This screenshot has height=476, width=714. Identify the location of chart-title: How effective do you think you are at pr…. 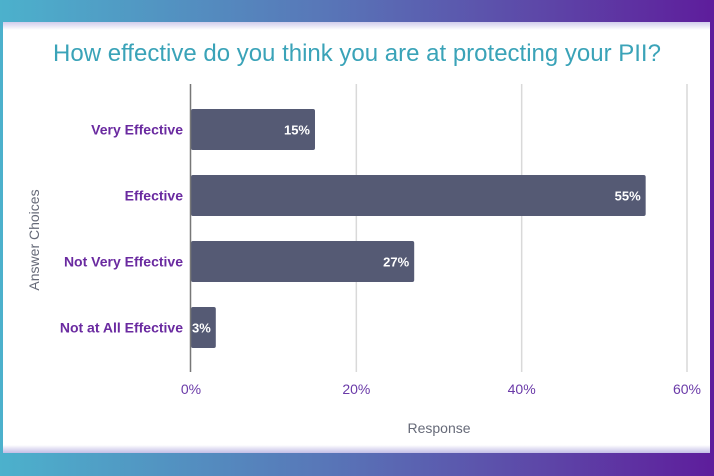
(357, 53).